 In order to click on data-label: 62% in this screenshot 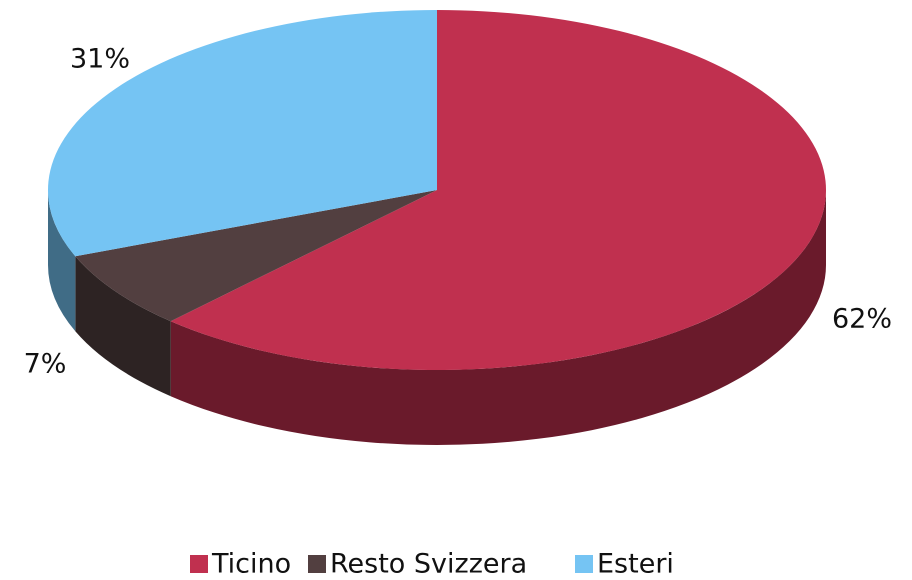, I will do `click(862, 319)`.